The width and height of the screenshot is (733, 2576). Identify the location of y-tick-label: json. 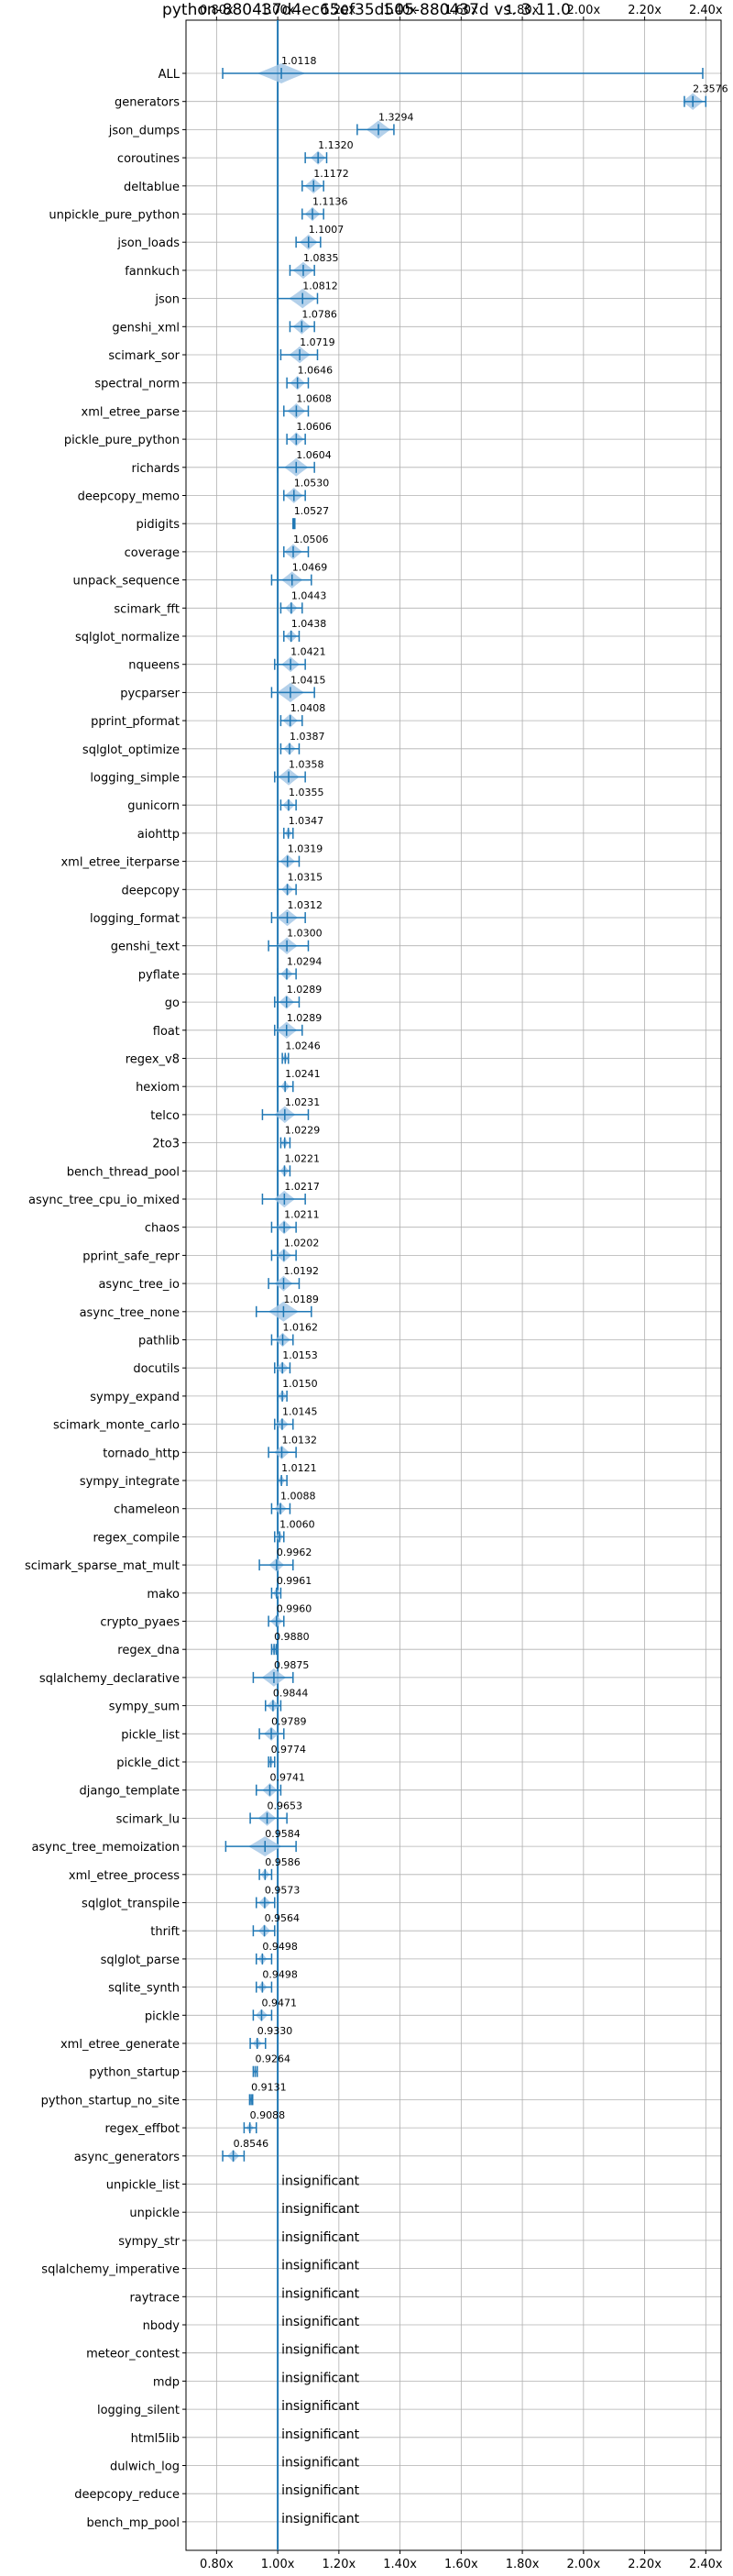
(167, 300).